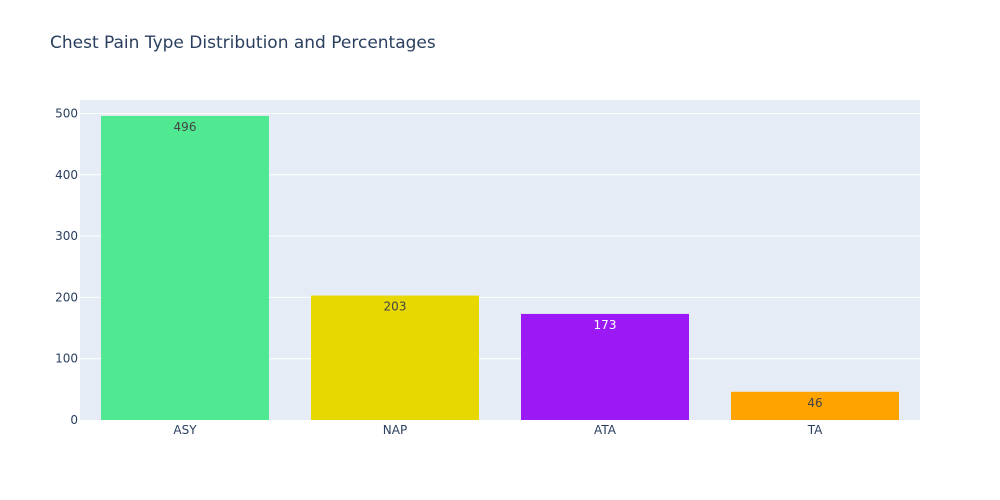 This screenshot has width=1000, height=500. What do you see at coordinates (66, 175) in the screenshot?
I see `y-tick-label: 400` at bounding box center [66, 175].